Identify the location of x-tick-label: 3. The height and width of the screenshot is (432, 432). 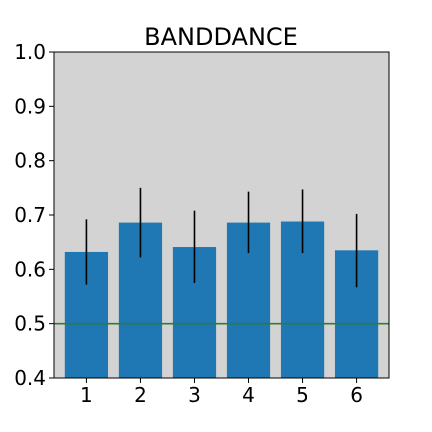
(194, 395).